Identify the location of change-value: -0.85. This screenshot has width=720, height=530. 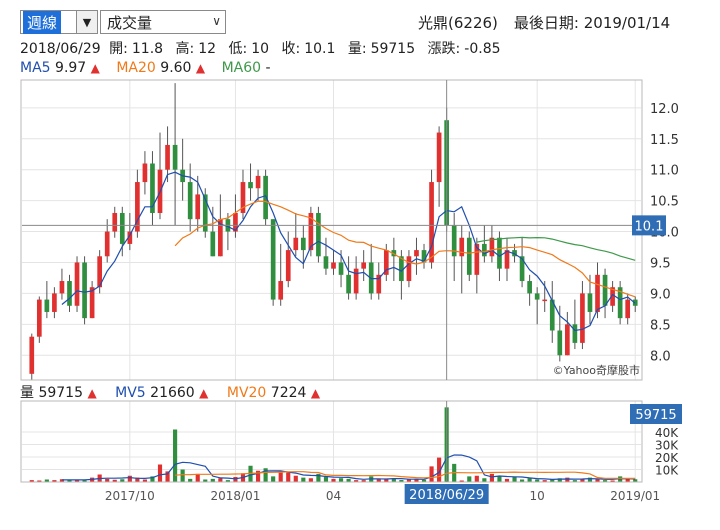
(482, 49).